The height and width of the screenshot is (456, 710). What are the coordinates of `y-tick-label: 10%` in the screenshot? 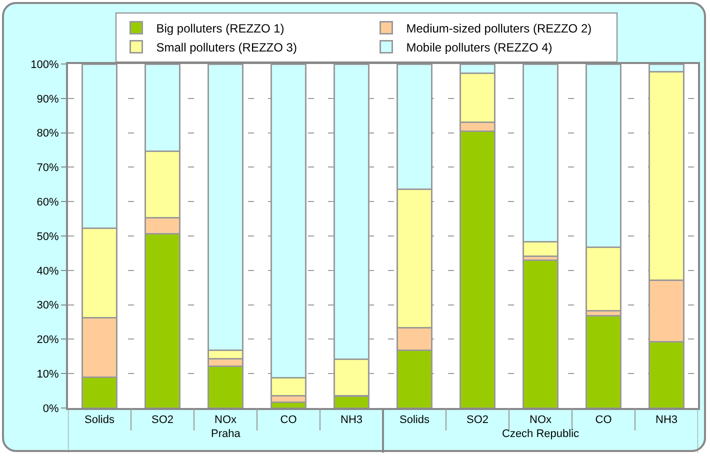 It's located at (48, 374).